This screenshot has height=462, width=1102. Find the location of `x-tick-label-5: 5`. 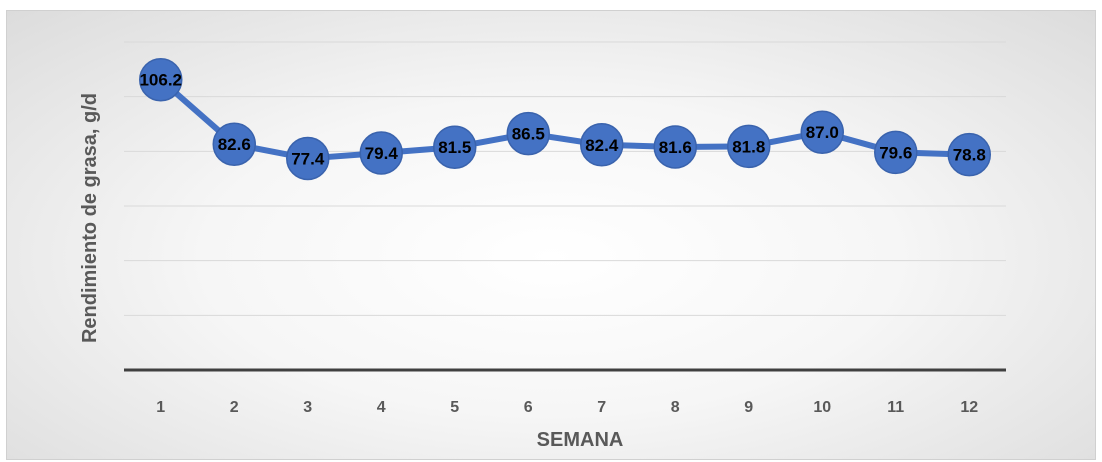

x-tick-label-5: 5 is located at coordinates (454, 407).